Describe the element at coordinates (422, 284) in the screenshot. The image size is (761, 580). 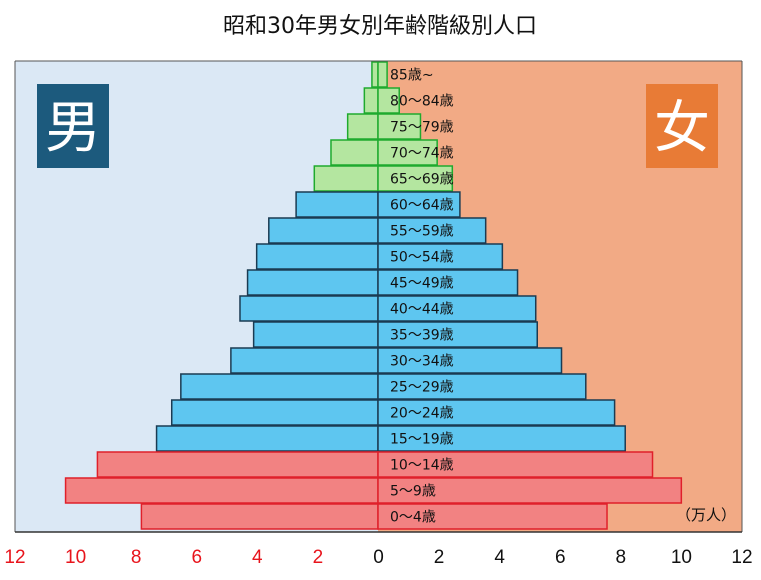
I see `age-label-8: 45～49歳` at that location.